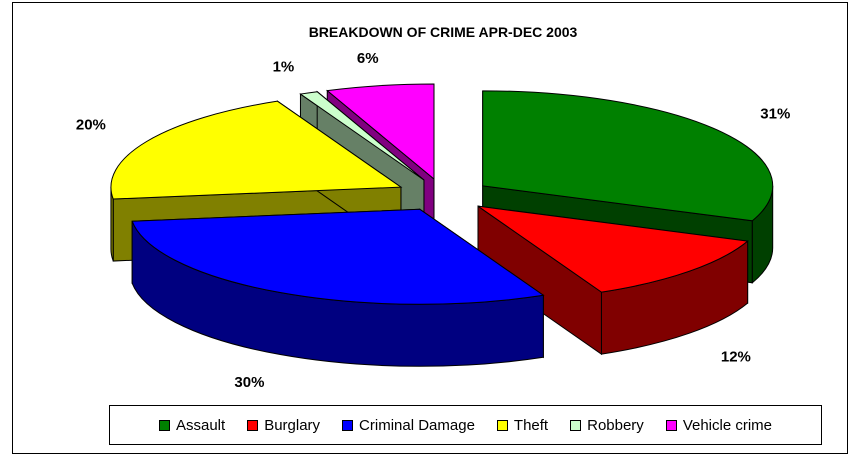 This screenshot has height=455, width=863. I want to click on legend-item-theft: Theft, so click(522, 425).